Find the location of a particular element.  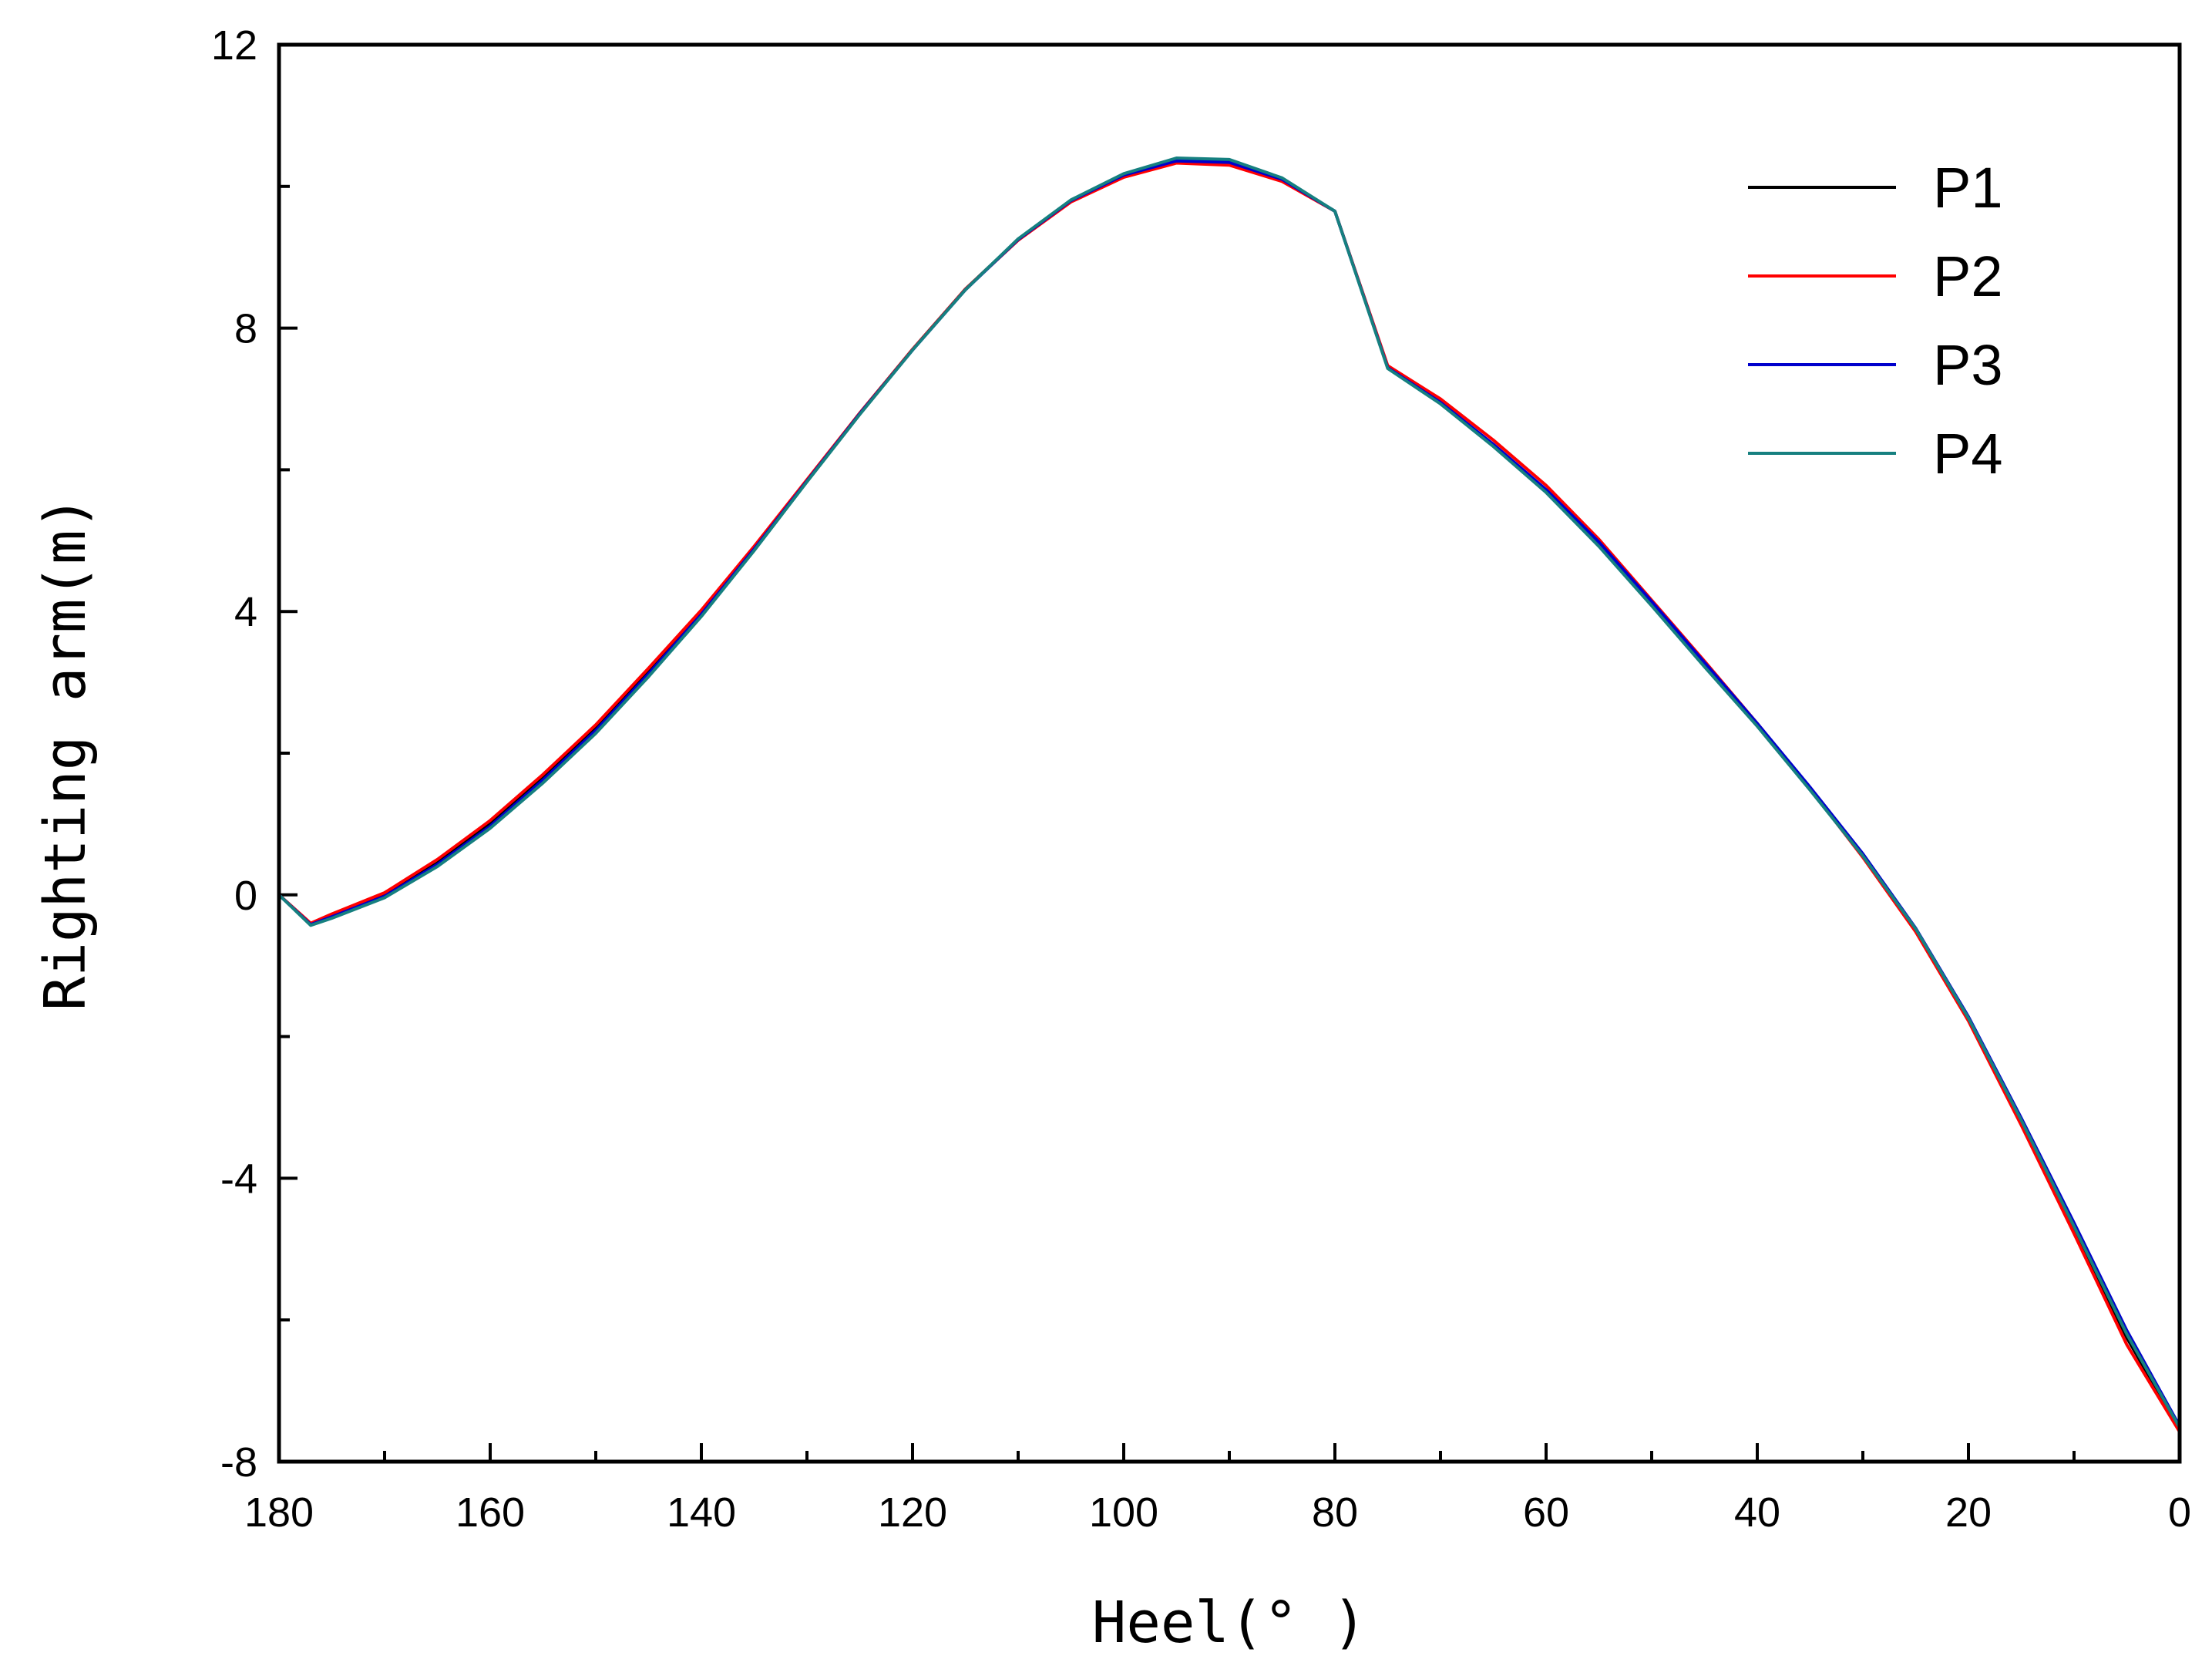

y-tick-label: 4 is located at coordinates (245, 612).